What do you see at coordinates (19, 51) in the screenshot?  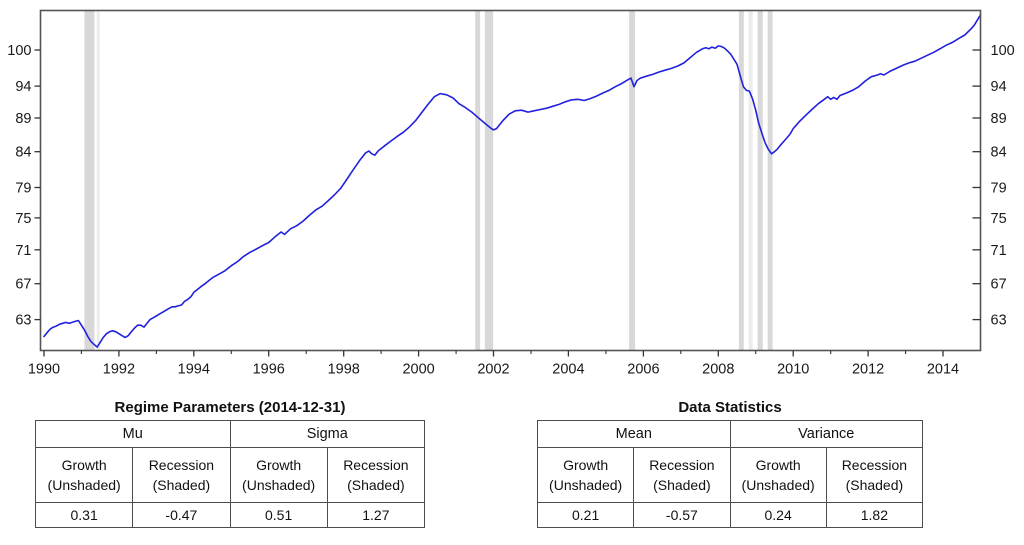 I see `y-axis-tick-label-left: 100` at bounding box center [19, 51].